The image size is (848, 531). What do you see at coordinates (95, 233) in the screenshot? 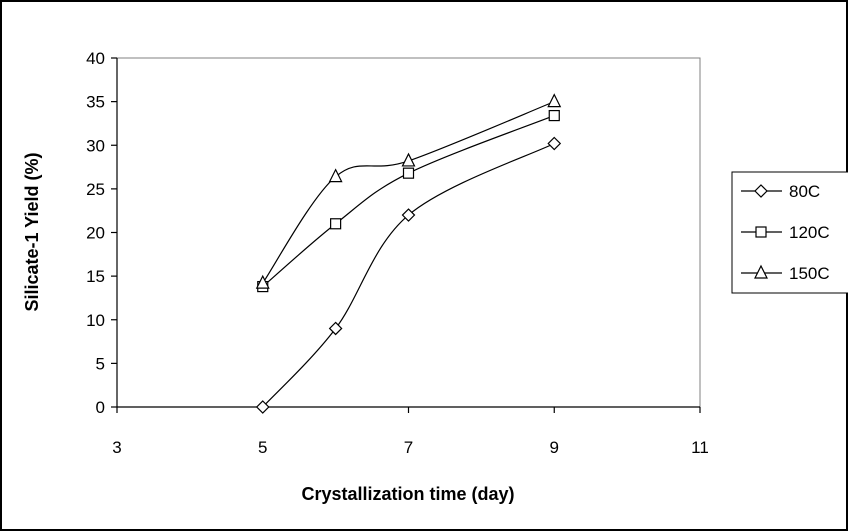
I see `y-tick-label: 20` at bounding box center [95, 233].